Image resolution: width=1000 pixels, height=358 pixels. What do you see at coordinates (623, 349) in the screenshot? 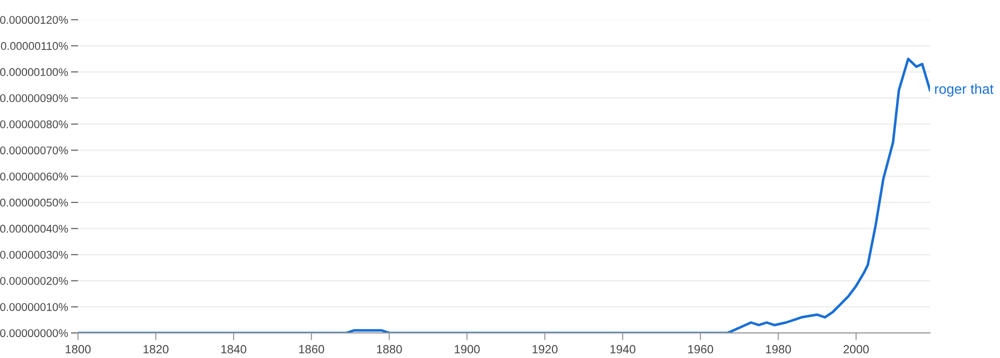
I see `x-tick-label: 1940` at bounding box center [623, 349].